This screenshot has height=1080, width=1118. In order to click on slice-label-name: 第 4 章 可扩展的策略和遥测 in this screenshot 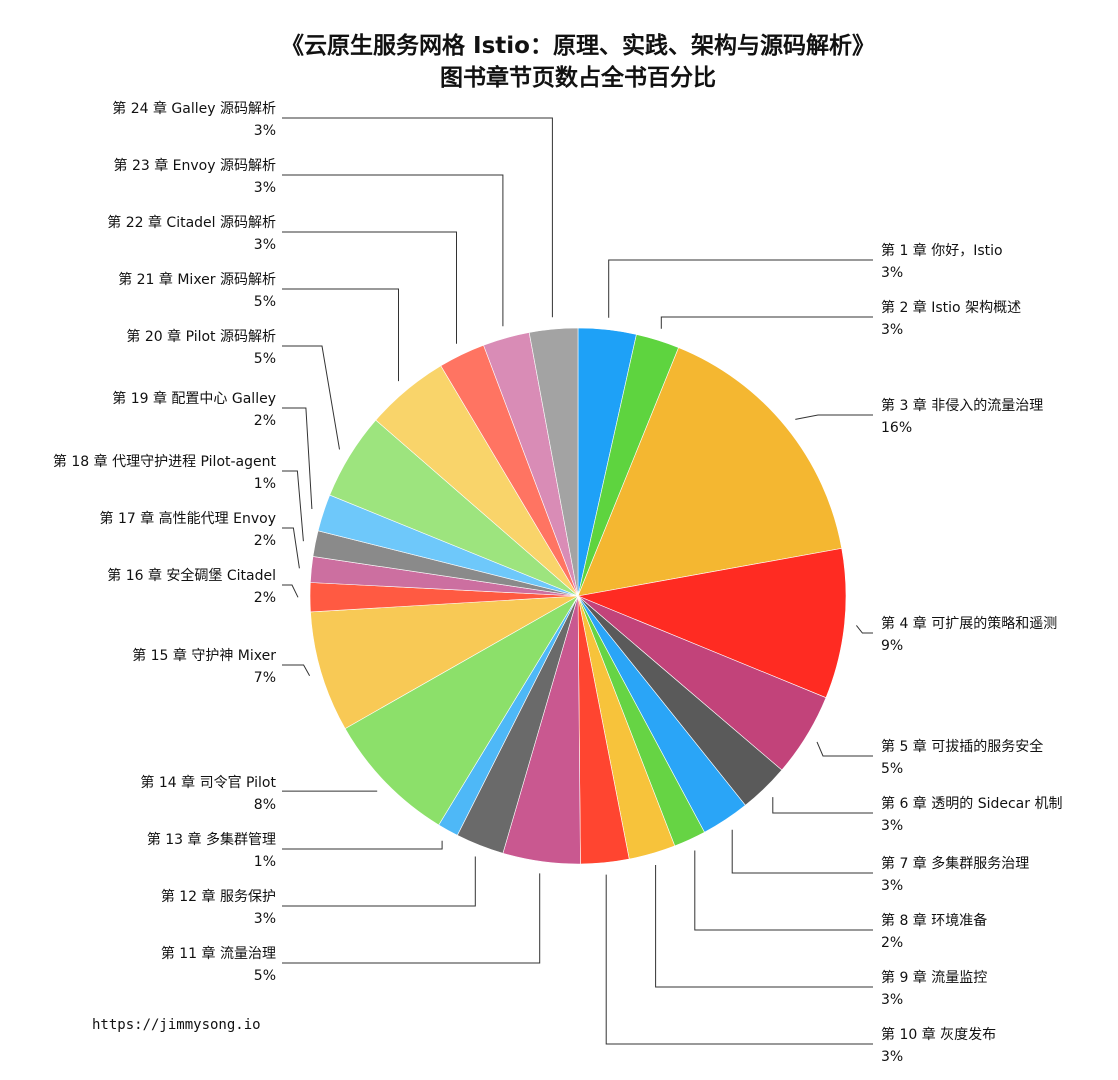, I will do `click(969, 623)`.